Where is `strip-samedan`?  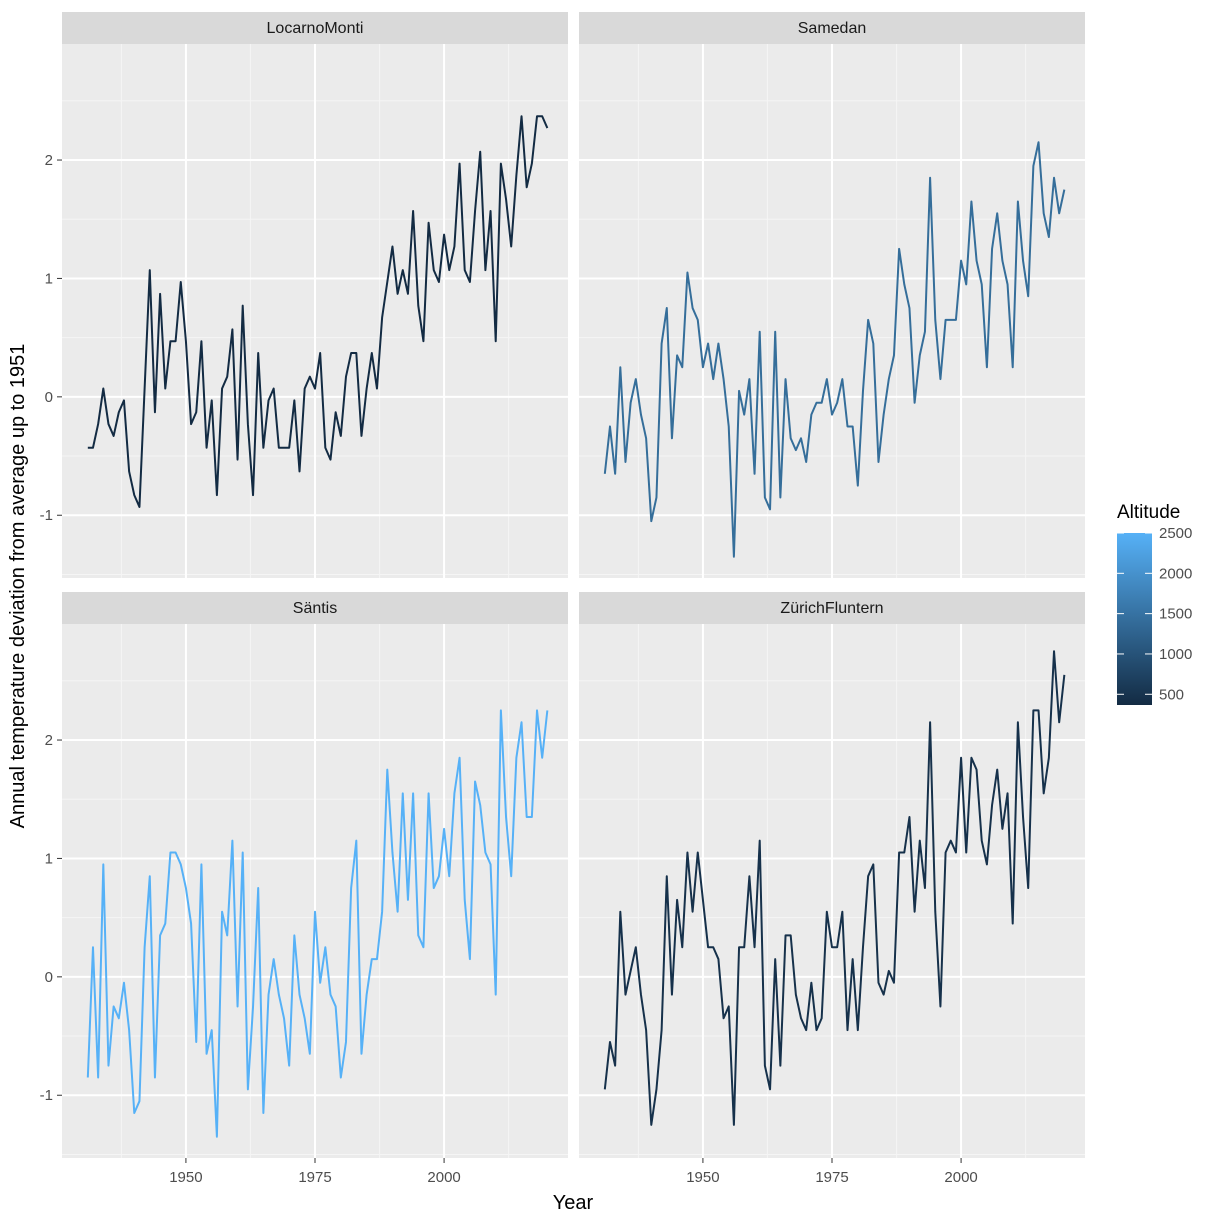
strip-samedan is located at coordinates (832, 28).